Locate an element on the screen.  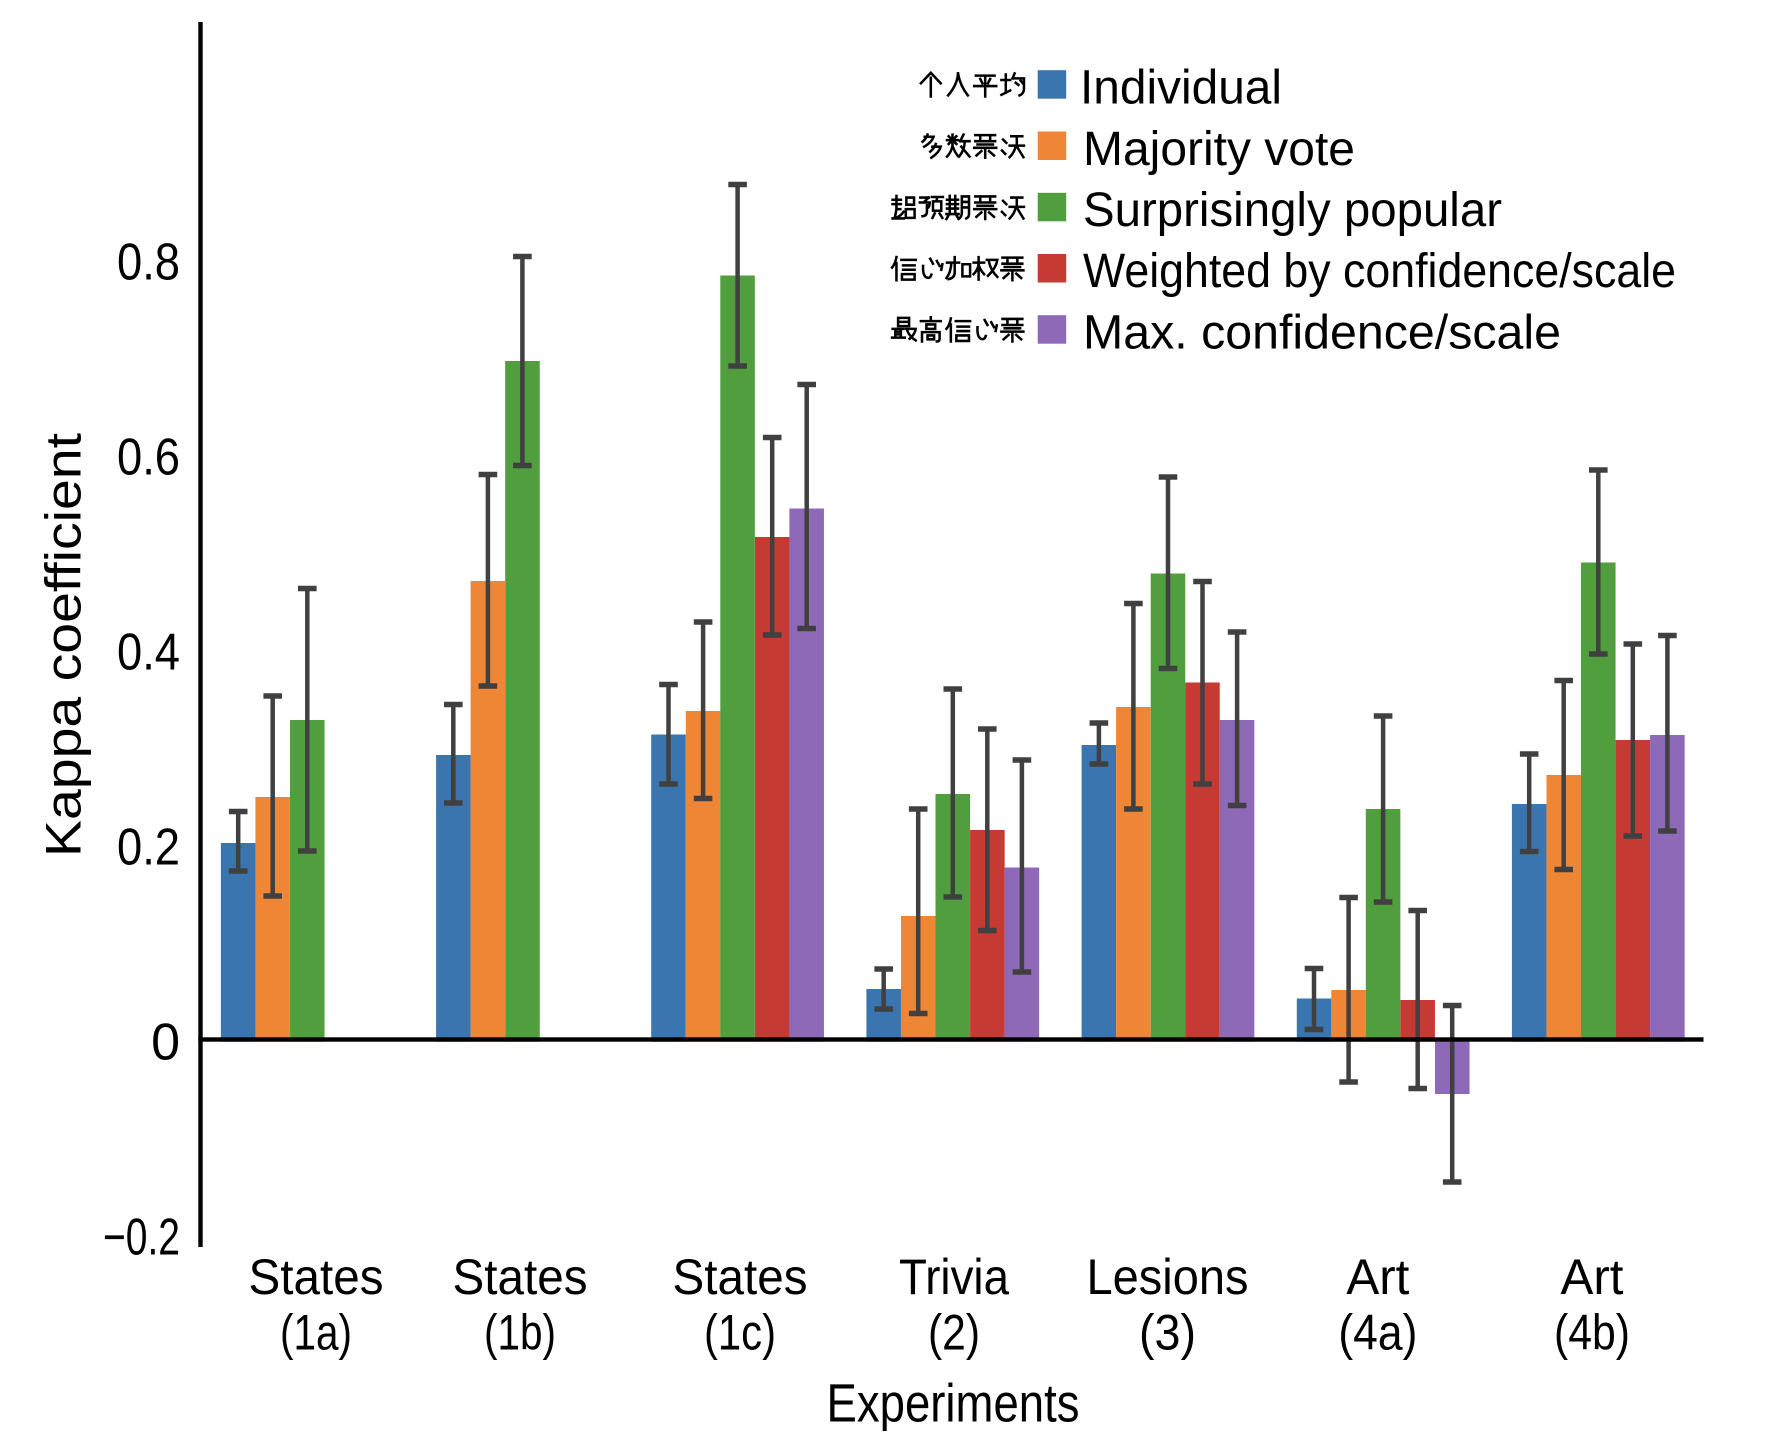
svg-text: 0.4 is located at coordinates (148, 653).